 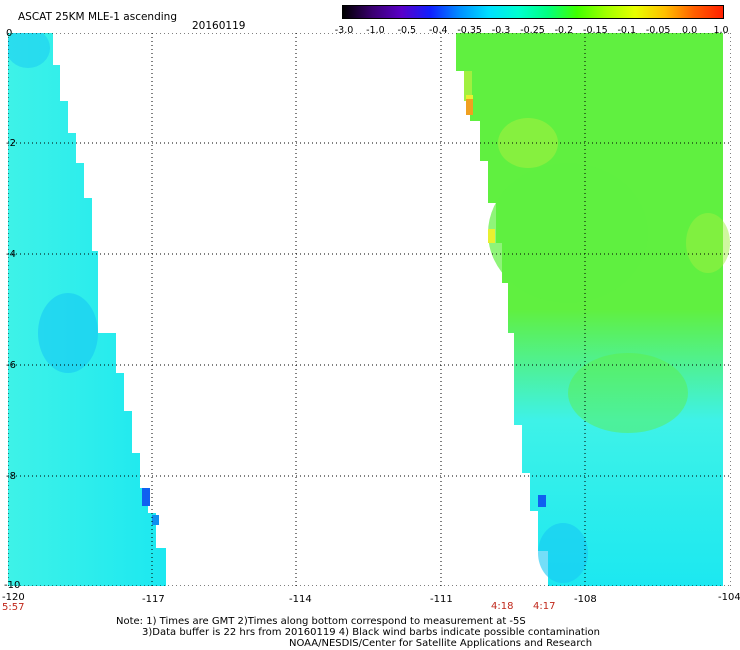 I want to click on left-swath-top-patch, so click(x=29, y=50).